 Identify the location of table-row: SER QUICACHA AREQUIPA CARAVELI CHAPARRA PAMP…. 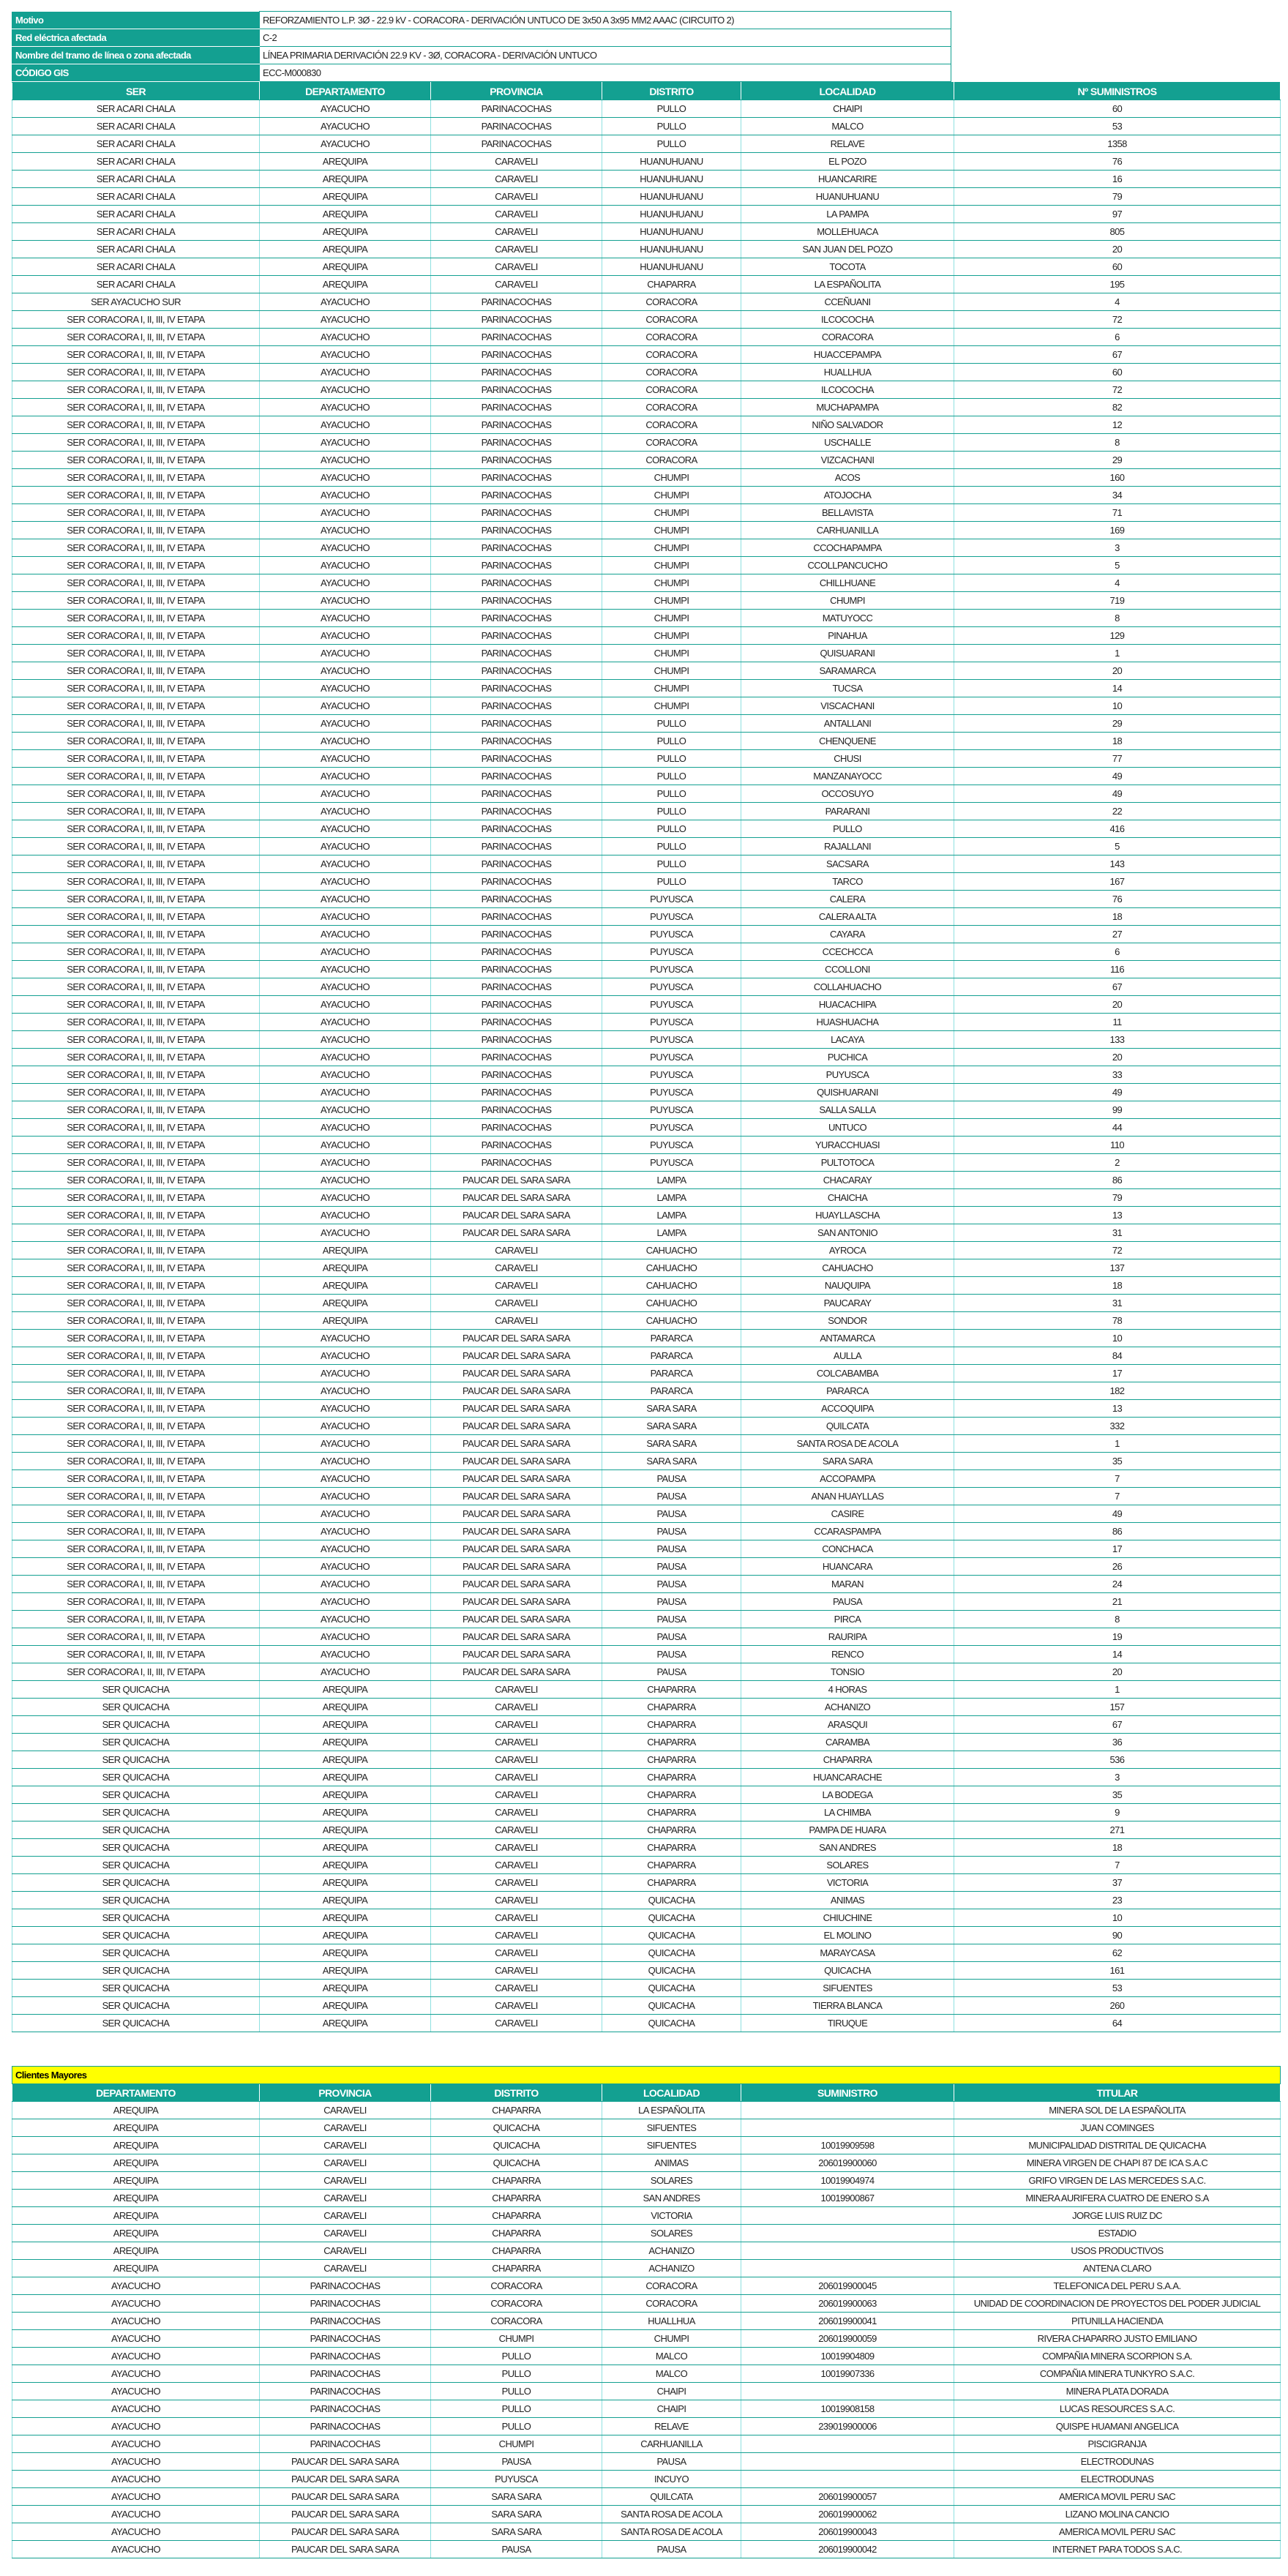
(646, 1830).